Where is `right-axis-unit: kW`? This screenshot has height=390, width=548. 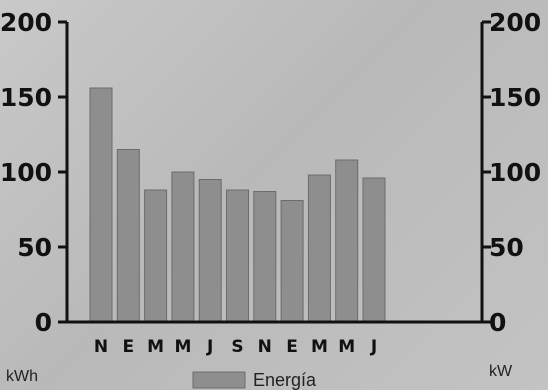
right-axis-unit: kW is located at coordinates (501, 371).